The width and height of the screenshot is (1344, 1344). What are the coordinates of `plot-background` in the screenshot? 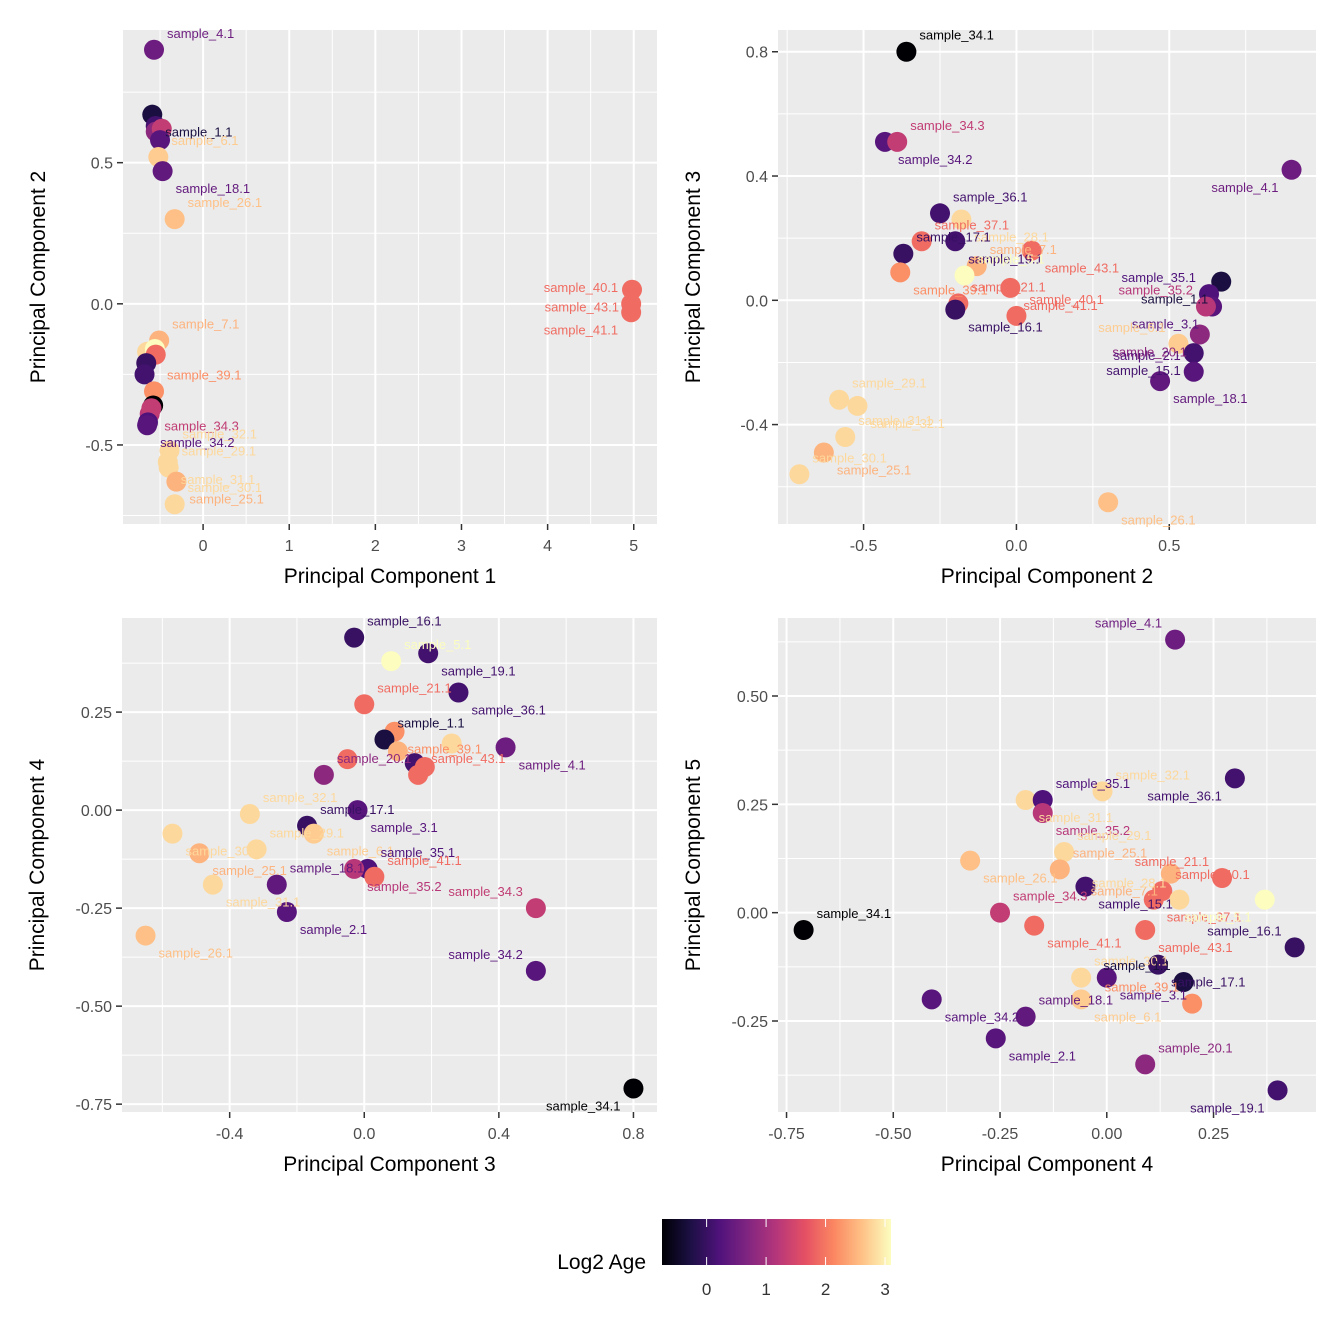 It's located at (1047, 865).